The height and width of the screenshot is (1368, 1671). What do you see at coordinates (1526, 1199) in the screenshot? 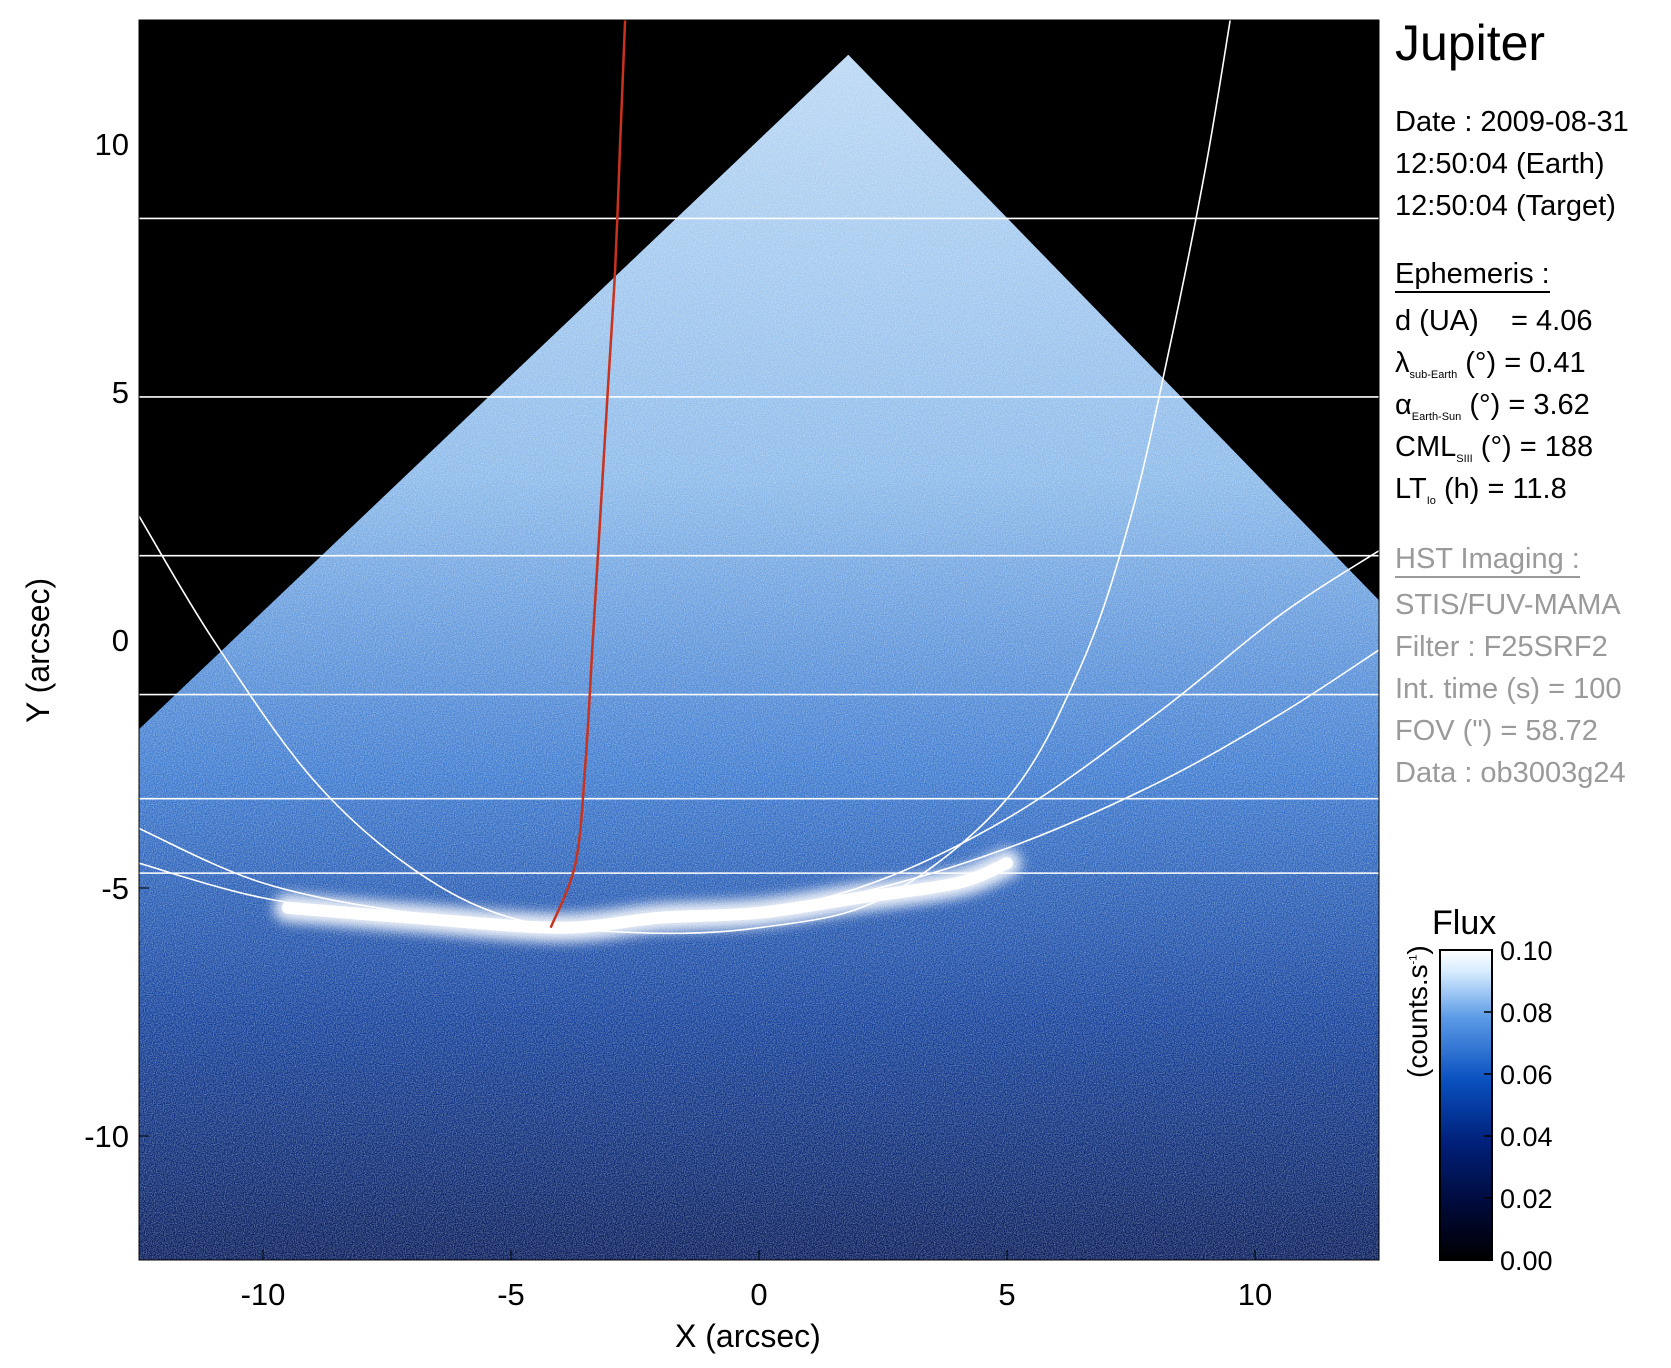
I see `colorbar-tick-label: 0.02` at bounding box center [1526, 1199].